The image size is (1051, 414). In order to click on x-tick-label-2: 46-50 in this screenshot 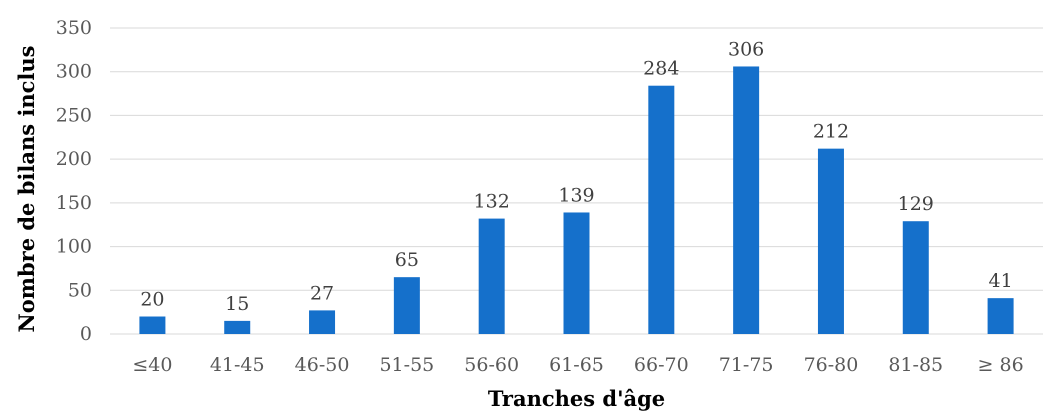, I will do `click(322, 365)`.